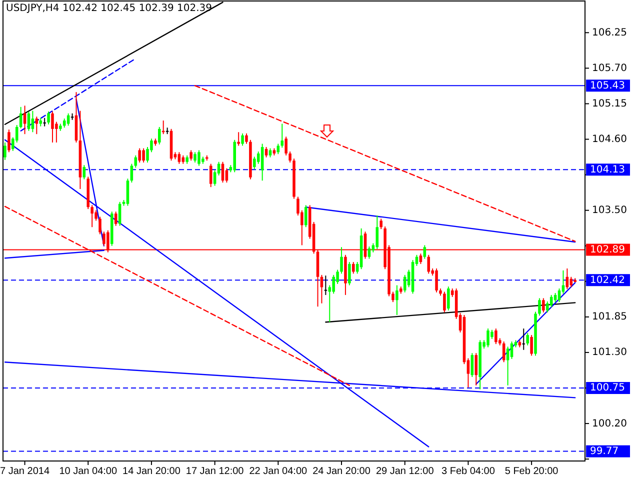 The height and width of the screenshot is (480, 640). Describe the element at coordinates (469, 471) in the screenshot. I see `x-tick-label: 3 Feb 04:00` at that location.